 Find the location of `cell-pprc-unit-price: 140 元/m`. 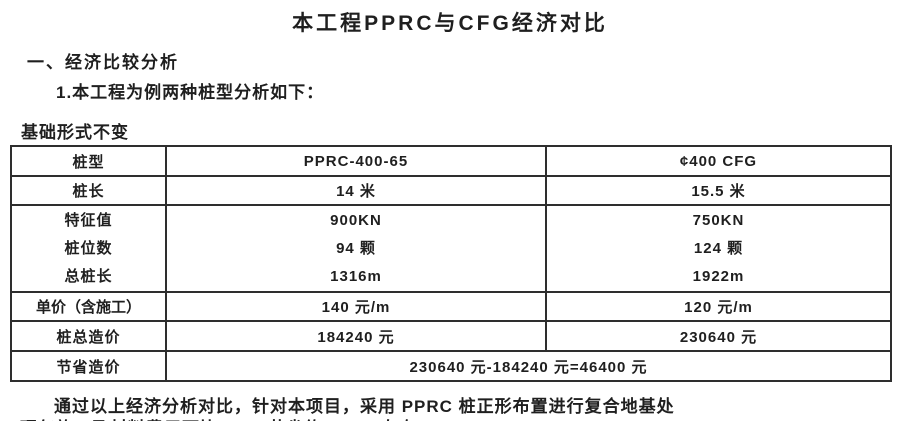

cell-pprc-unit-price: 140 元/m is located at coordinates (356, 306).